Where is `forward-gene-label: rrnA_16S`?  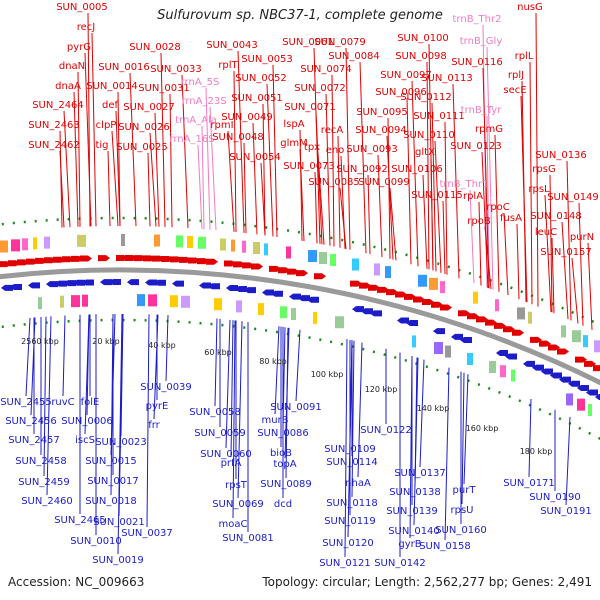
forward-gene-label: rrnA_16S is located at coordinates (191, 139).